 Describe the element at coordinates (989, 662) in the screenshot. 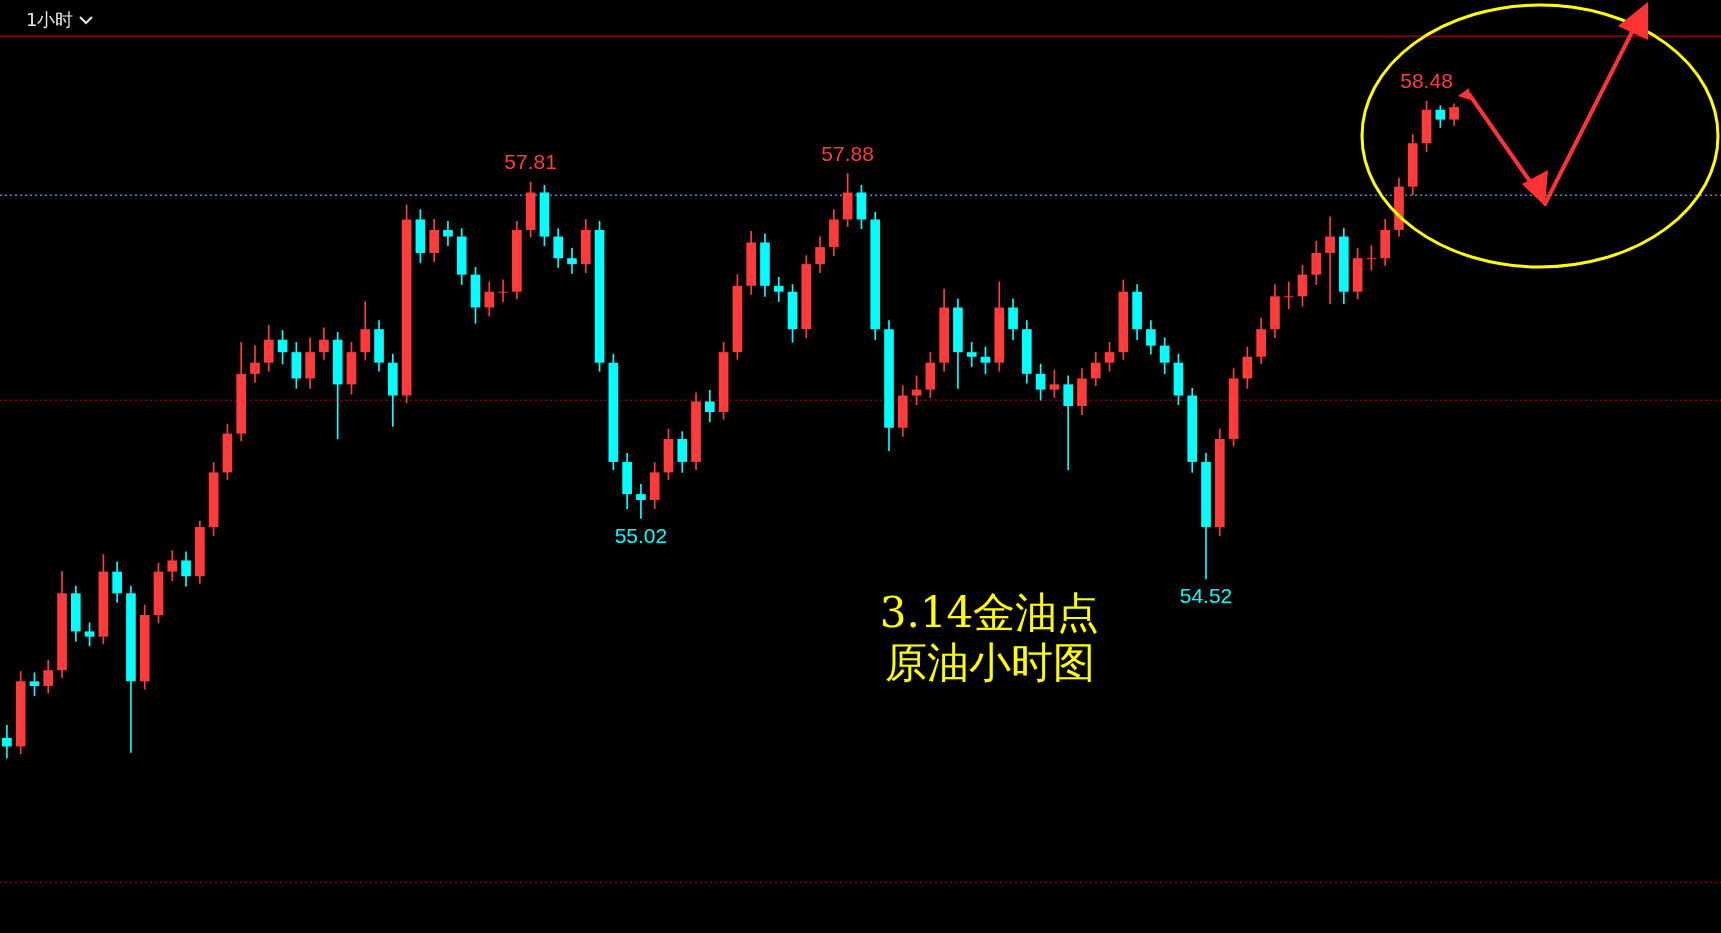

I see `text: 原油小时图` at that location.